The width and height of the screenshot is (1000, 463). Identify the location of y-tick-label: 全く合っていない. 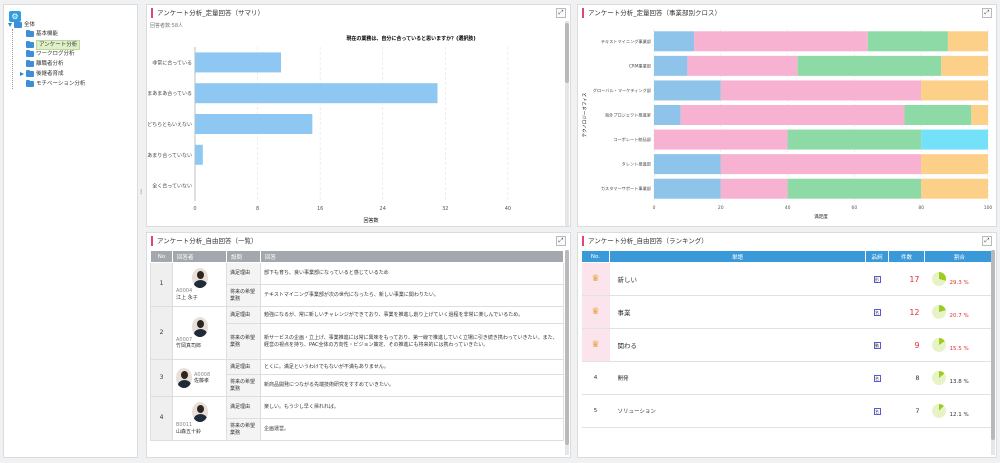
(172, 186).